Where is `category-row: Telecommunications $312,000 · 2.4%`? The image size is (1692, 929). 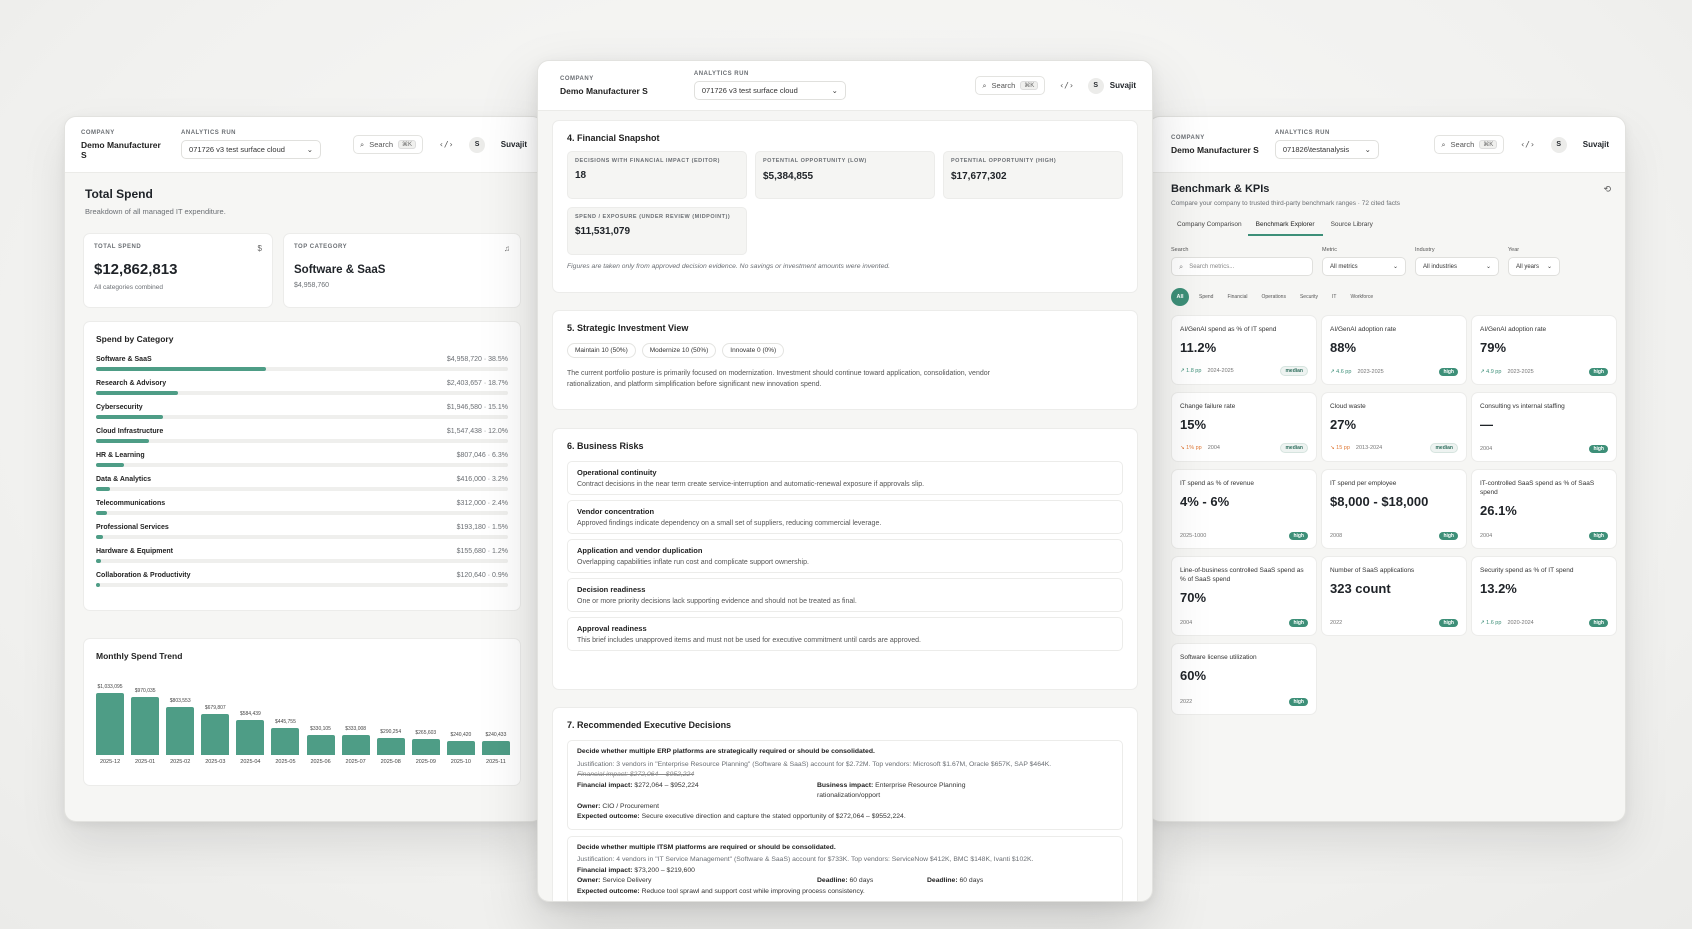 category-row: Telecommunications $312,000 · 2.4% is located at coordinates (302, 507).